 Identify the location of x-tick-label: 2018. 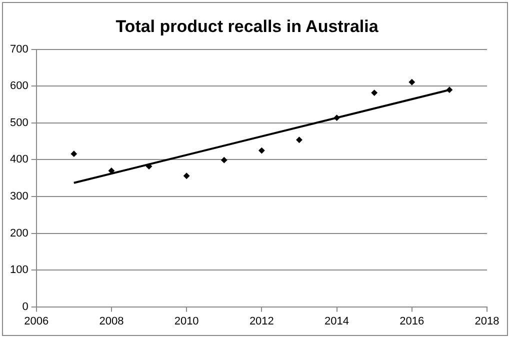
(487, 321).